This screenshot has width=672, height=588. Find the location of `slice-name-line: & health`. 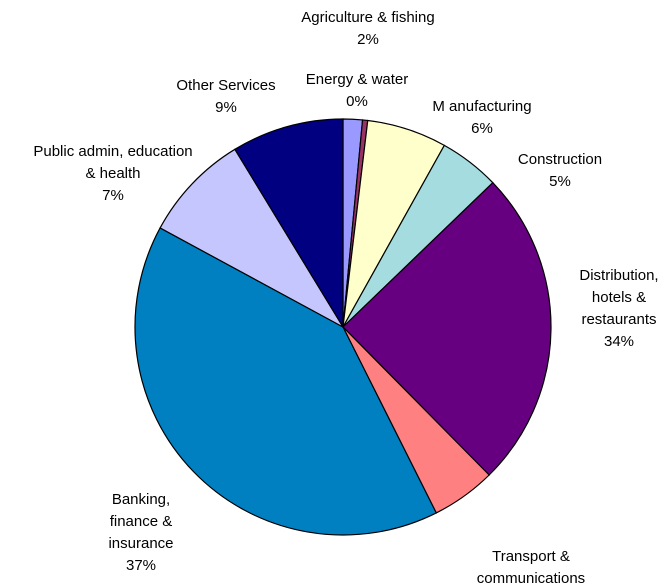

slice-name-line: & health is located at coordinates (112, 173).